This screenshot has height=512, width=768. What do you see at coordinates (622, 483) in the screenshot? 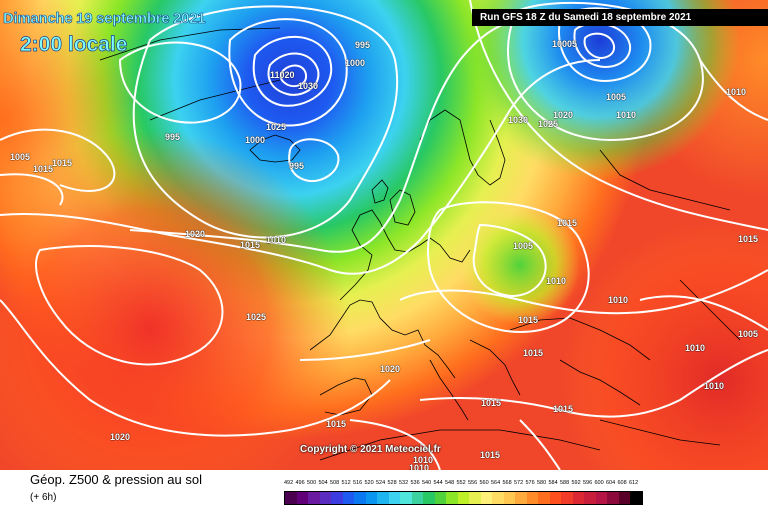
I see `scale-label: 608` at bounding box center [622, 483].